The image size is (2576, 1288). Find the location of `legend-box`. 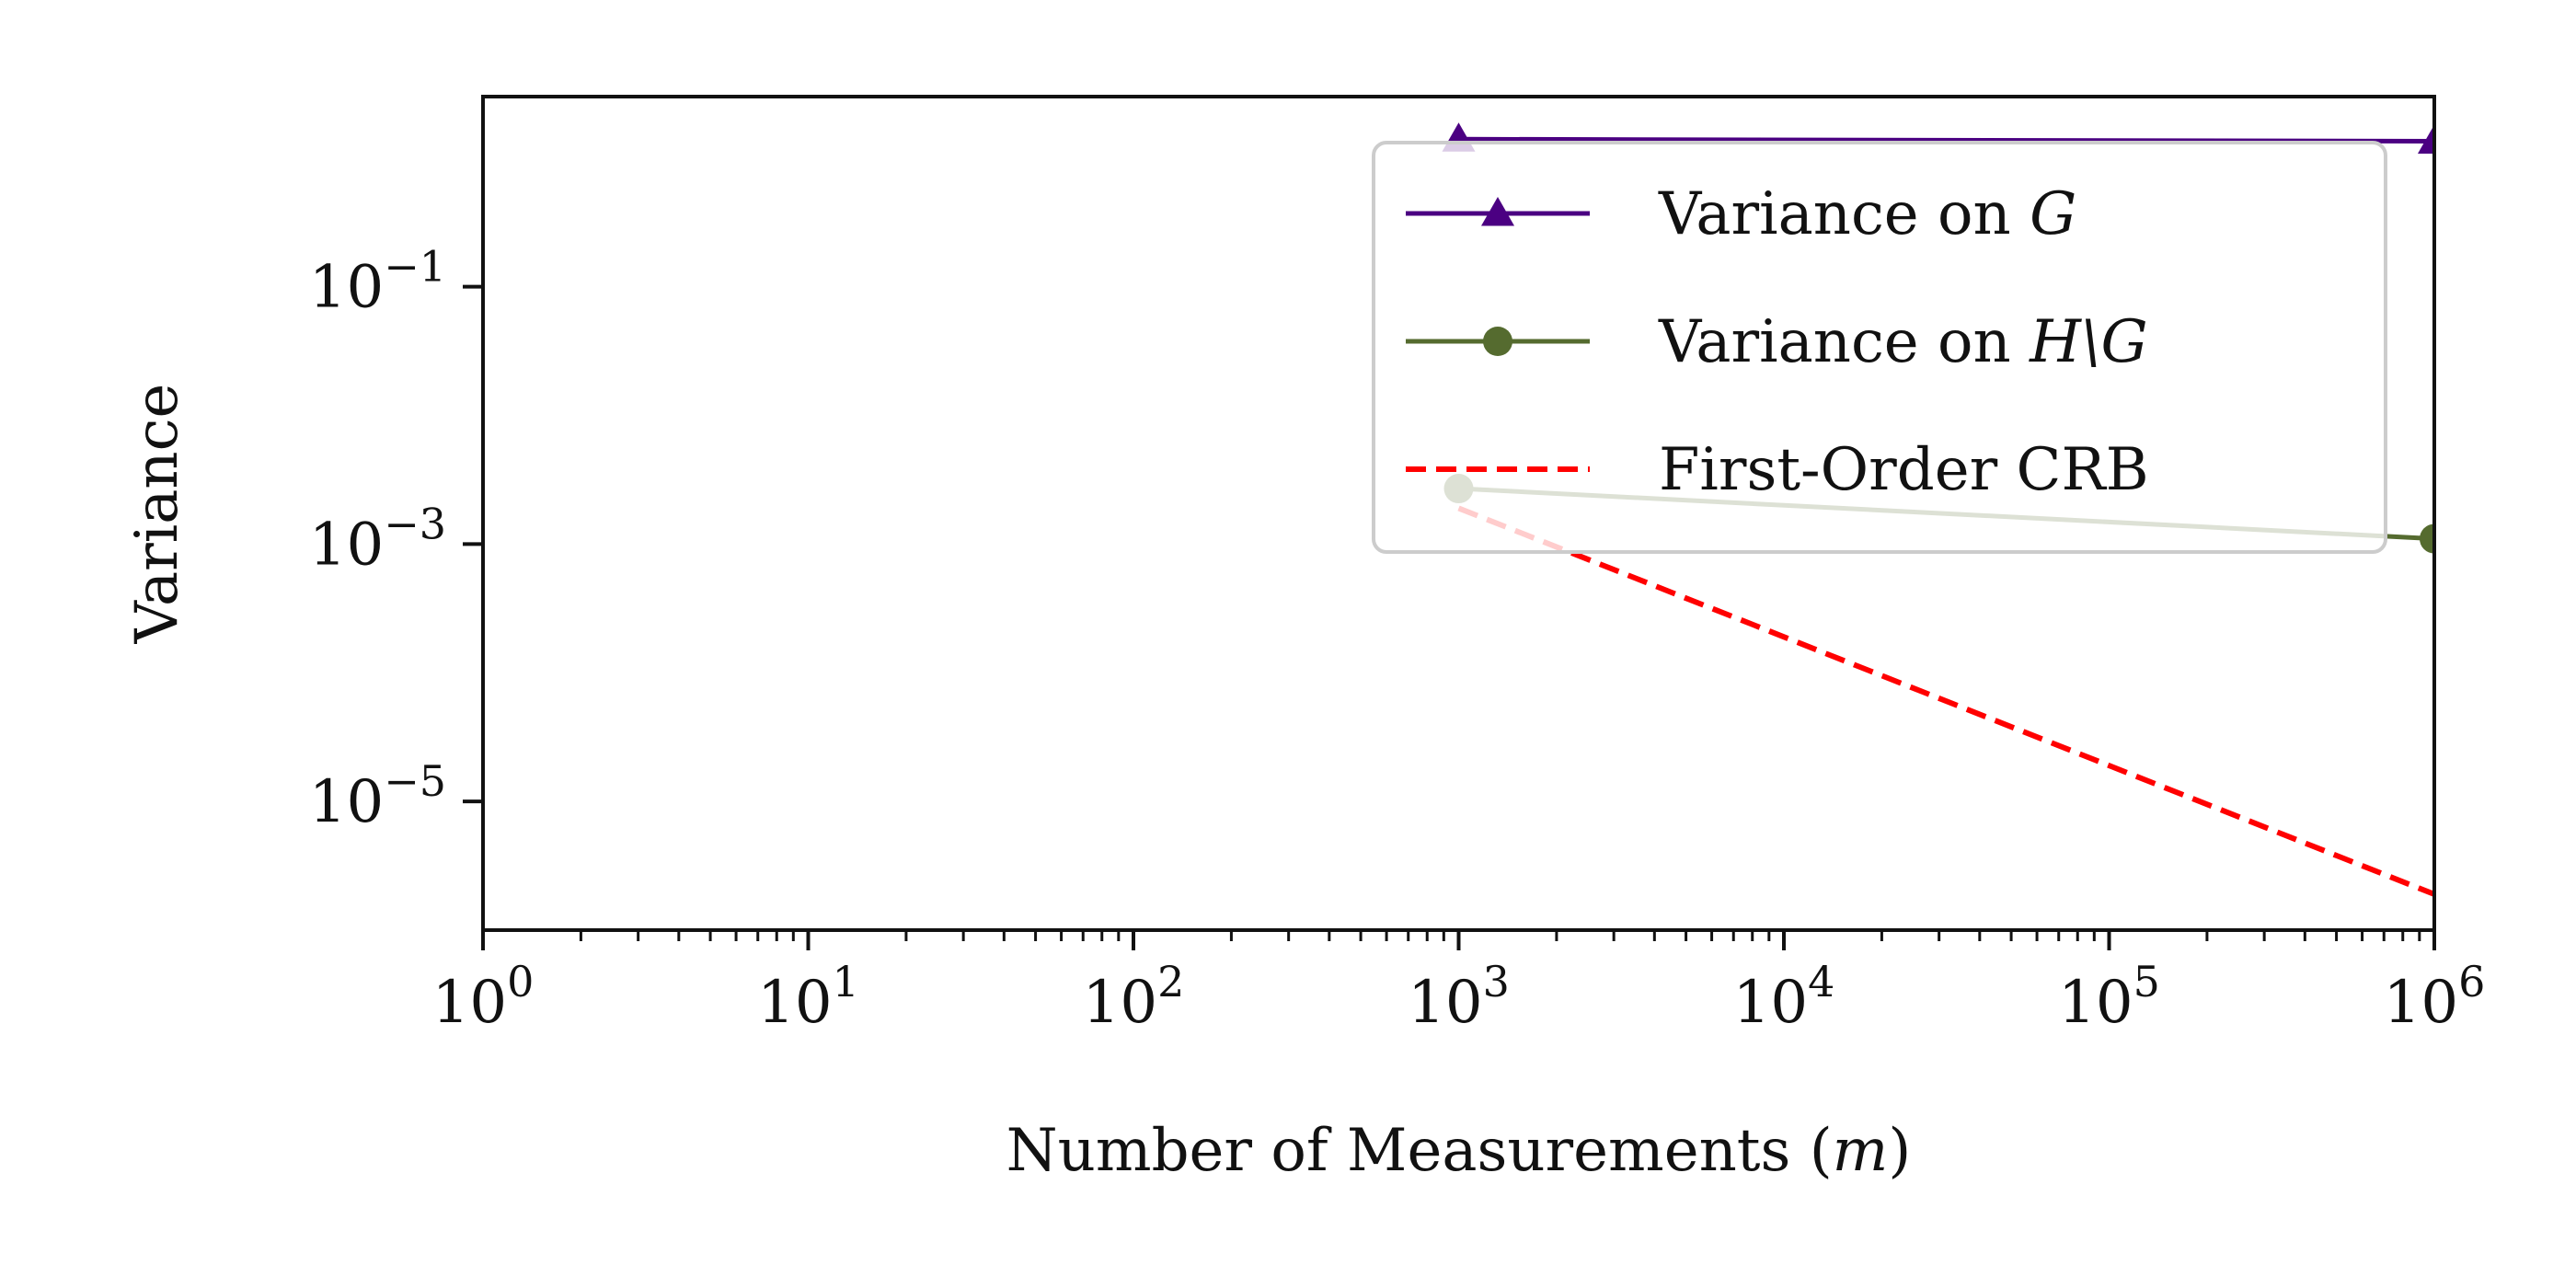

legend-box is located at coordinates (1879, 347).